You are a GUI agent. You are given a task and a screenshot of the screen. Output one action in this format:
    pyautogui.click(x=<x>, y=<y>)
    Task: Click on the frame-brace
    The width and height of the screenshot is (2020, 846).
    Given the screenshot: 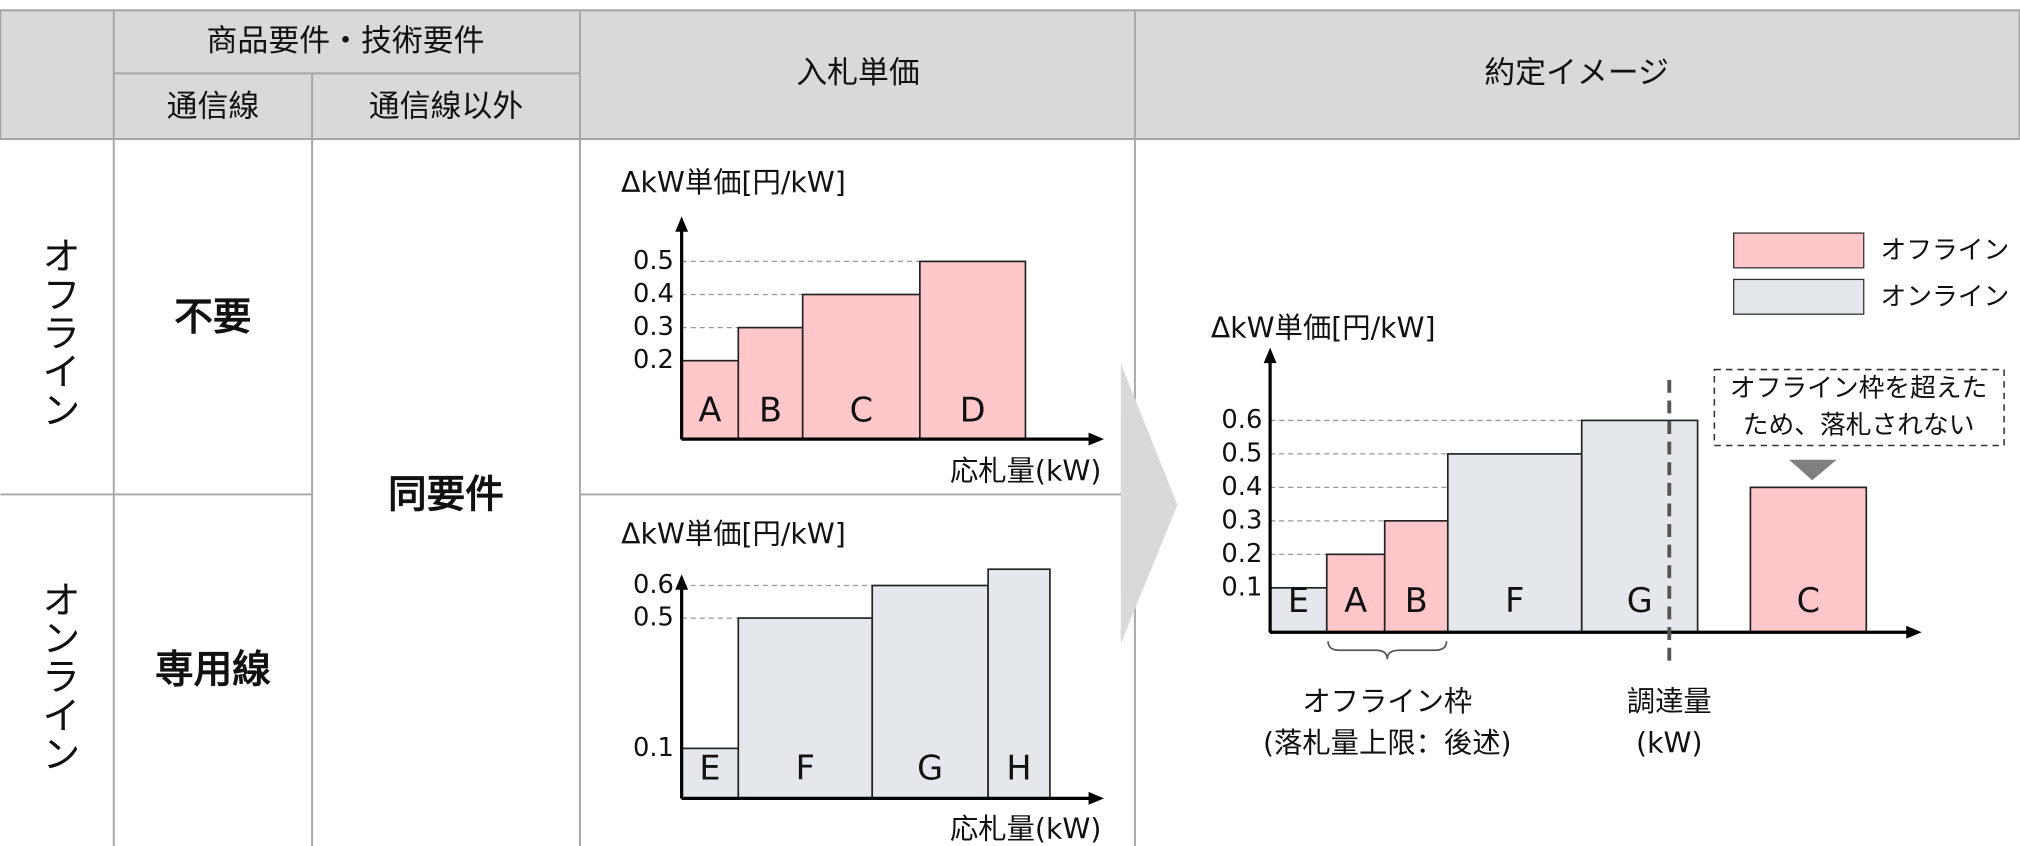 What is the action you would take?
    pyautogui.click(x=1387, y=650)
    